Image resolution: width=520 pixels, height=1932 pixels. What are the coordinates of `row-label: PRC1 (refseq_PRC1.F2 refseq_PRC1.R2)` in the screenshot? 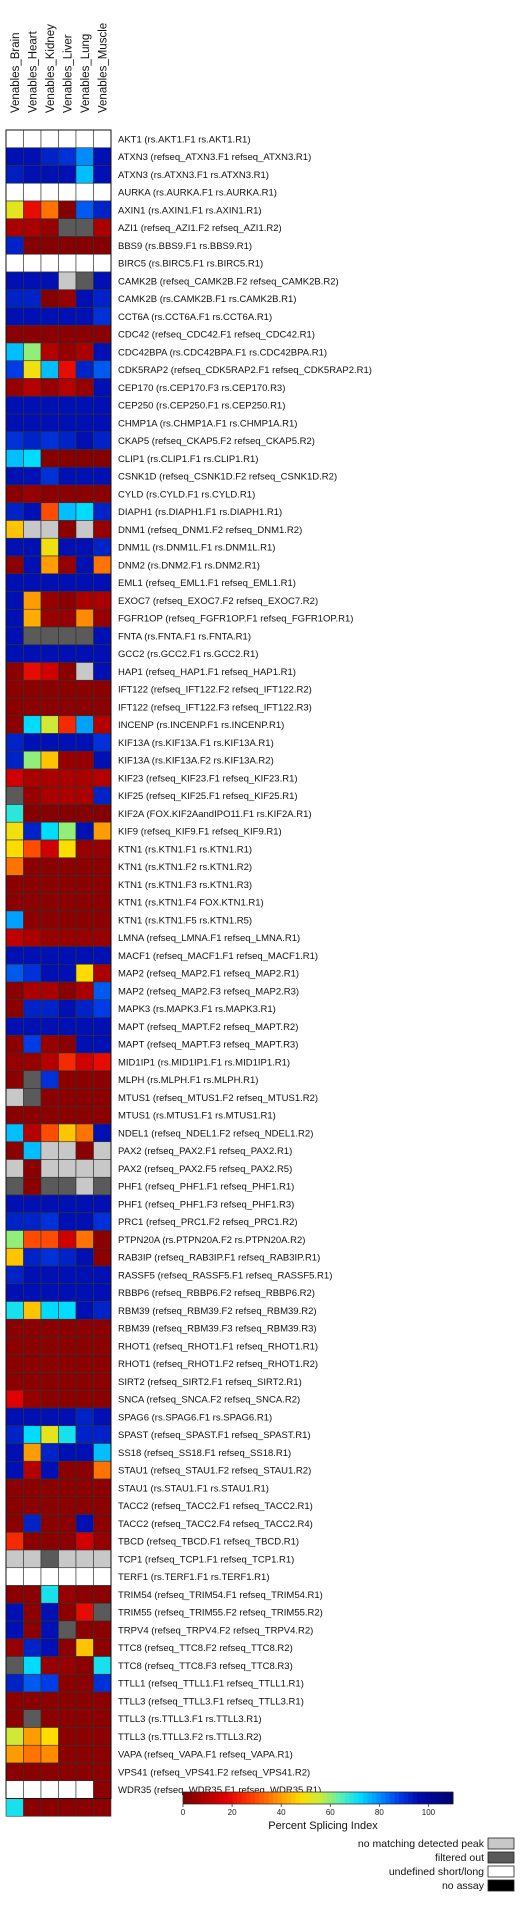 It's located at (208, 1222).